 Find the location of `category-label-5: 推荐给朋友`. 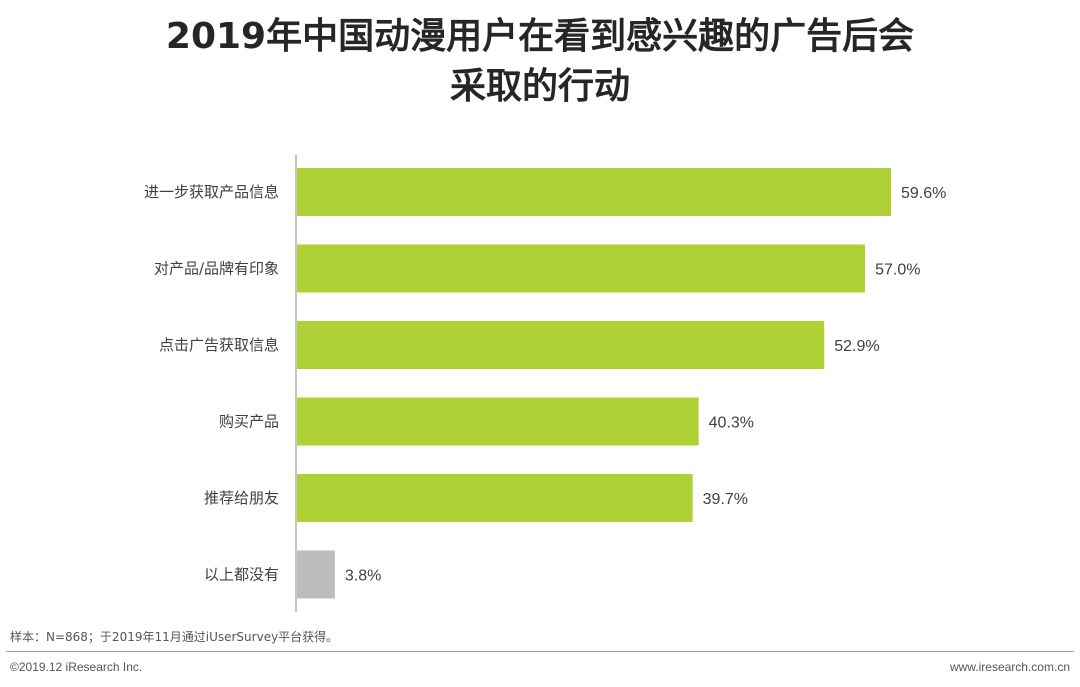

category-label-5: 推荐给朋友 is located at coordinates (241, 498).